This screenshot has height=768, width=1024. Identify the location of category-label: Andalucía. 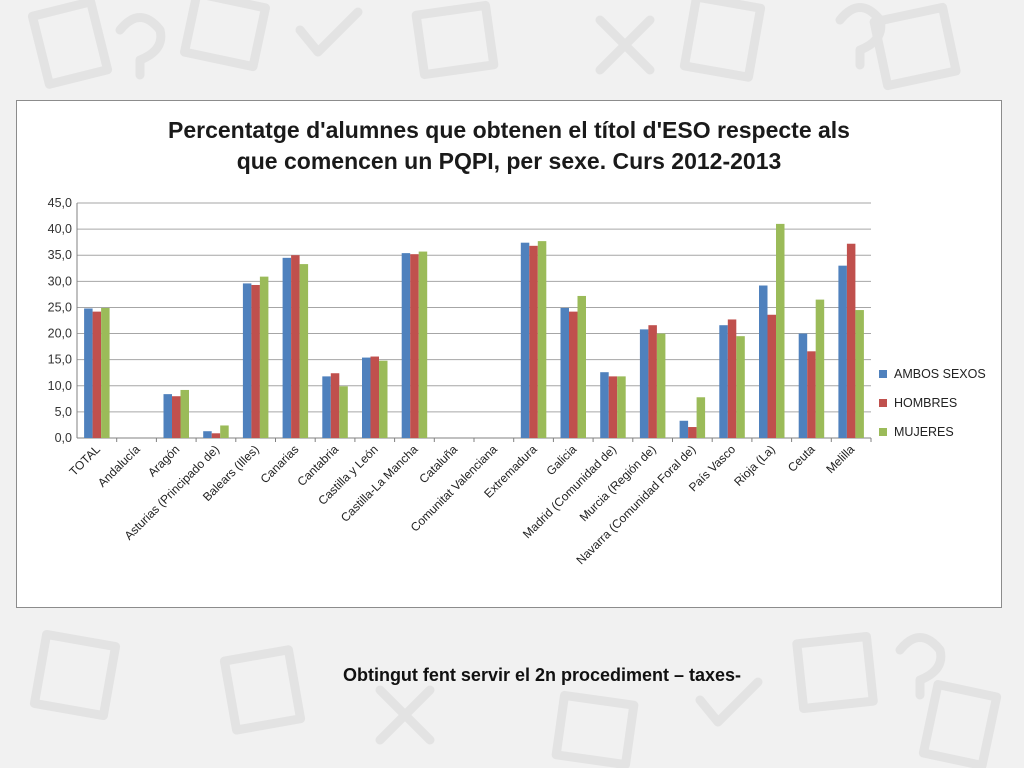
(119, 466).